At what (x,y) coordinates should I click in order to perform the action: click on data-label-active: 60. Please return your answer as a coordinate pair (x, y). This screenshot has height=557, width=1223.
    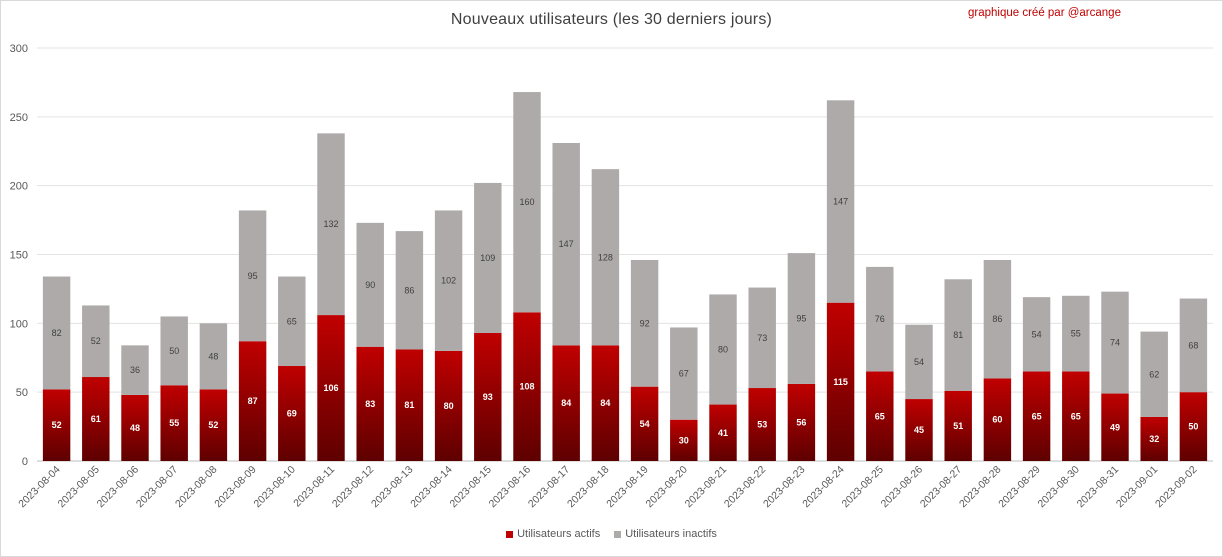
    Looking at the image, I should click on (997, 420).